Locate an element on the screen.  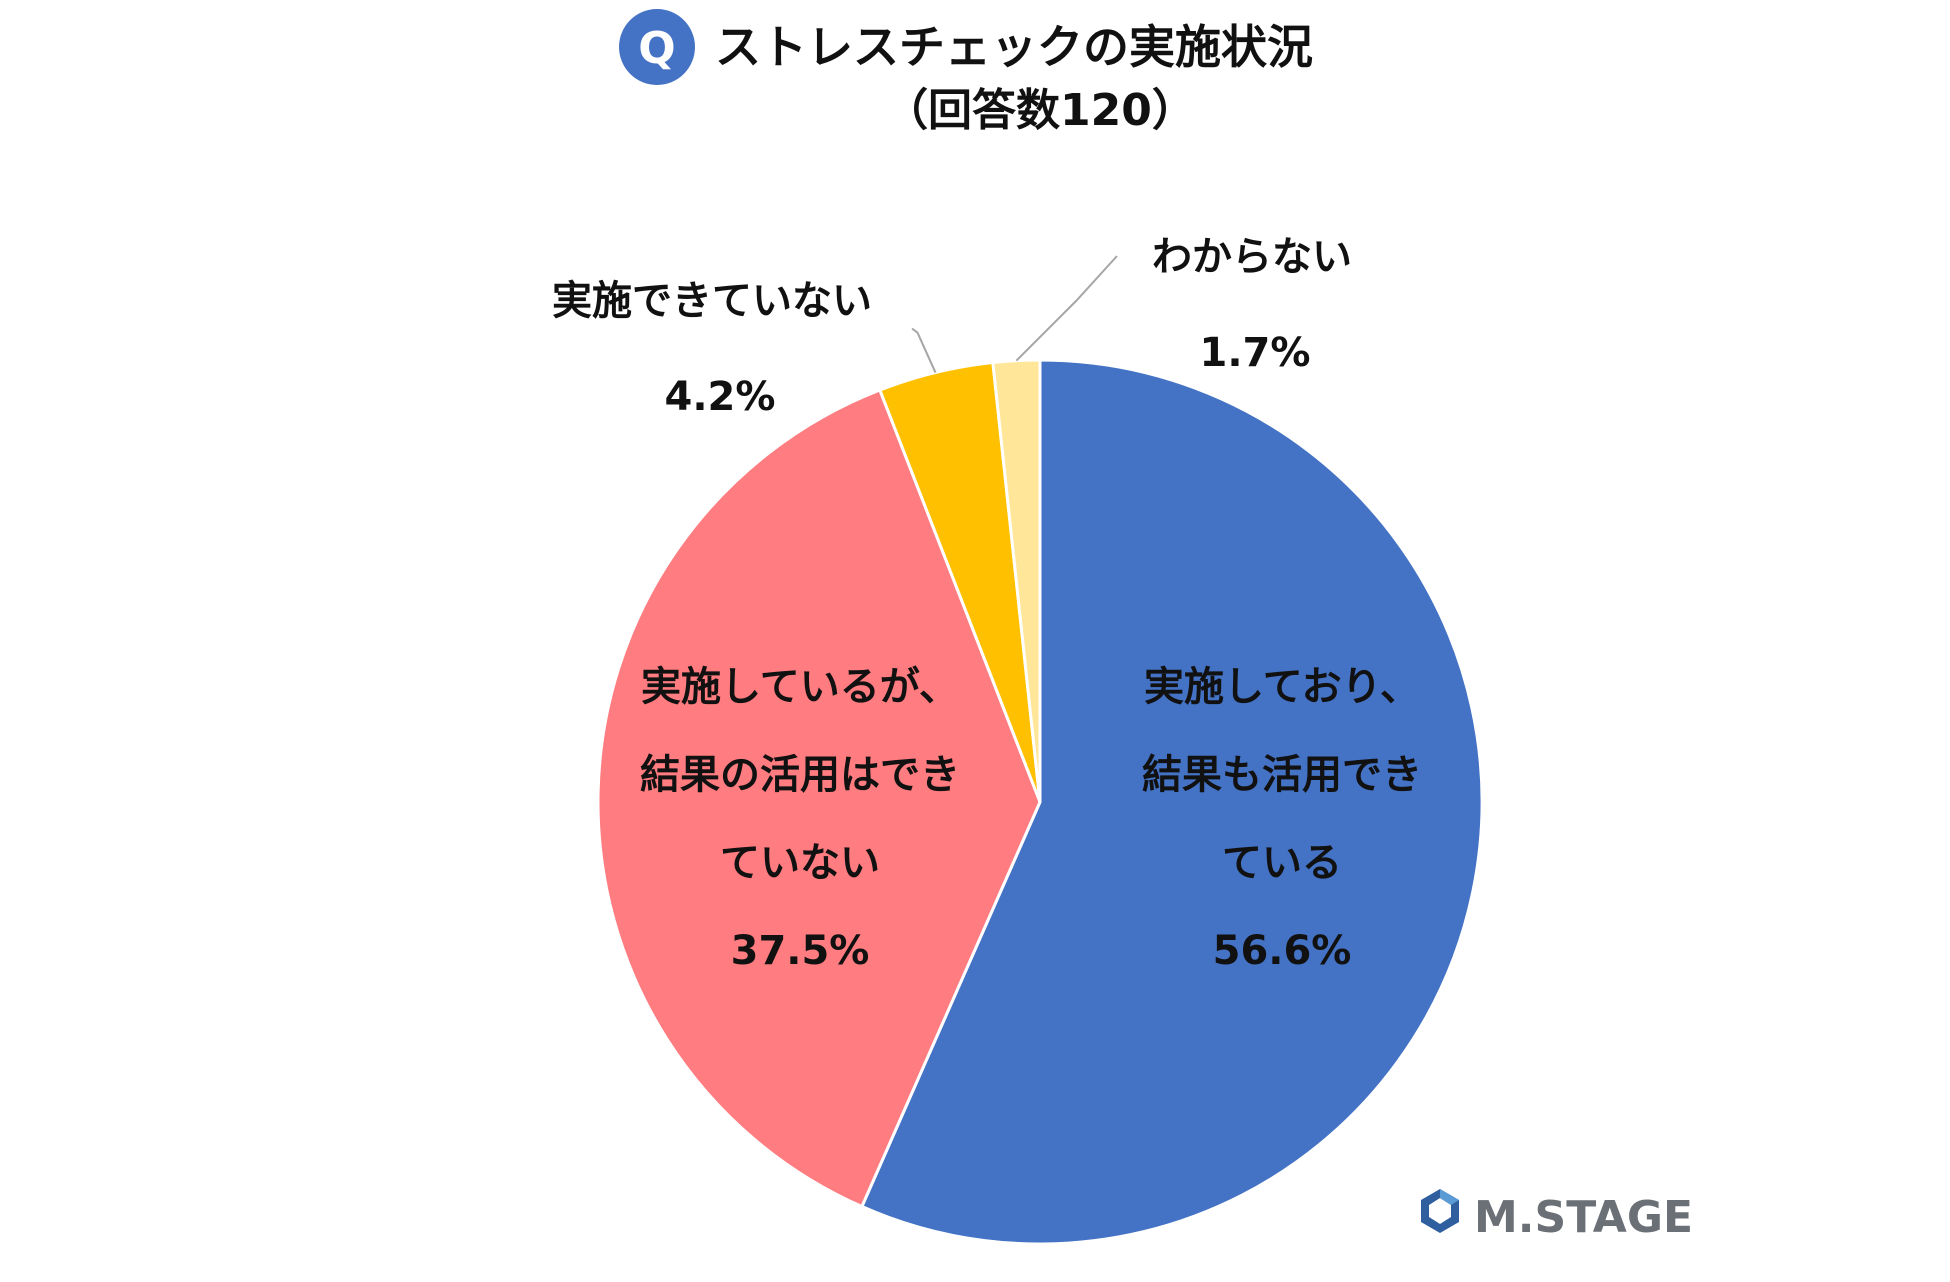
chart-title: Q ストレスチェックの実施状況 （回答数120） is located at coordinates (966, 72).